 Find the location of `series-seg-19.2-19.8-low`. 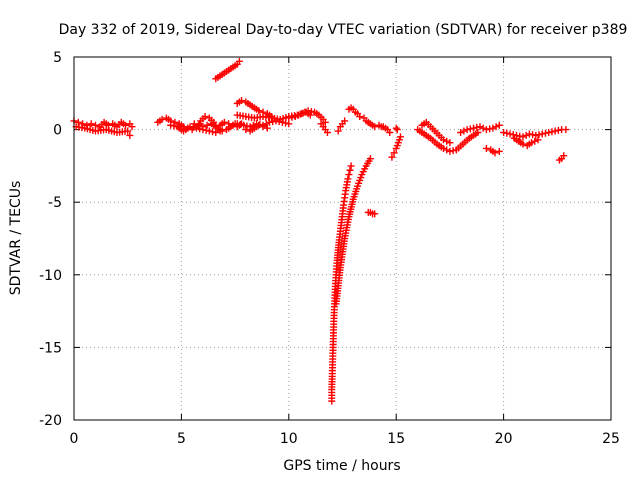

series-seg-19.2-19.8-low is located at coordinates (492, 150).